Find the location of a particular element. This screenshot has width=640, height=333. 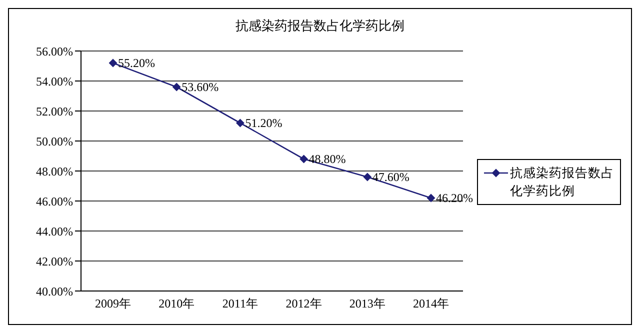

data-label: 55.20% is located at coordinates (136, 63).